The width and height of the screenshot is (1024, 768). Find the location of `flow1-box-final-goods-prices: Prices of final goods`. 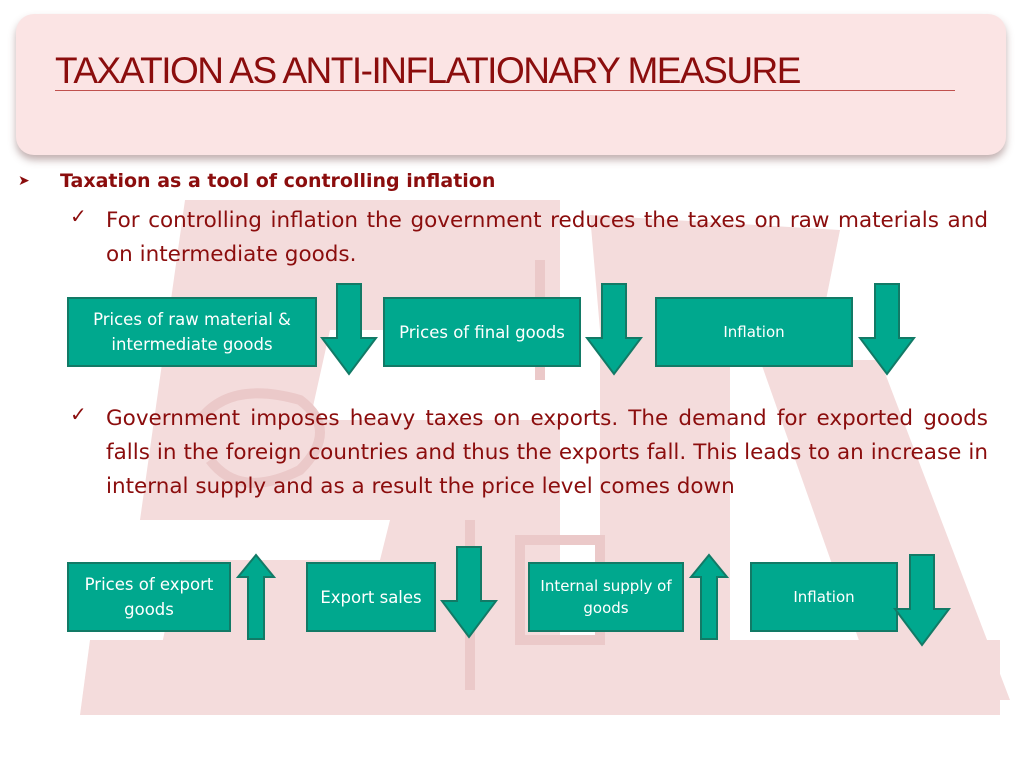

flow1-box-final-goods-prices: Prices of final goods is located at coordinates (482, 332).